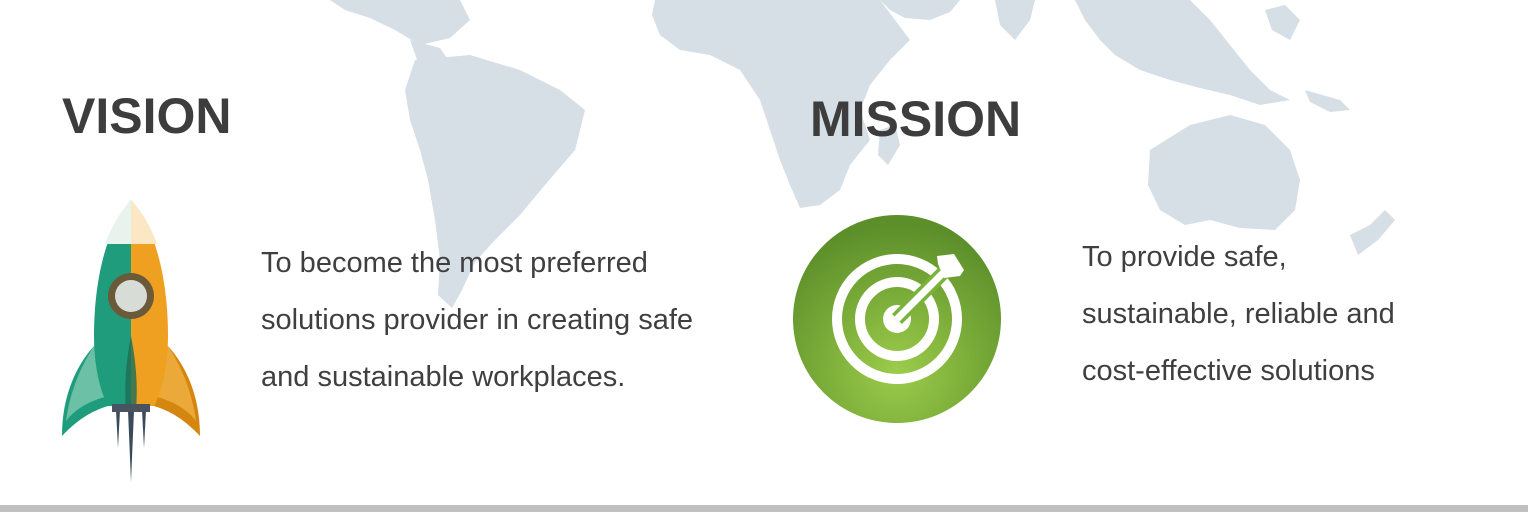 The image size is (1528, 512). What do you see at coordinates (1184, 257) in the screenshot?
I see `mission-line: To provide safe,` at bounding box center [1184, 257].